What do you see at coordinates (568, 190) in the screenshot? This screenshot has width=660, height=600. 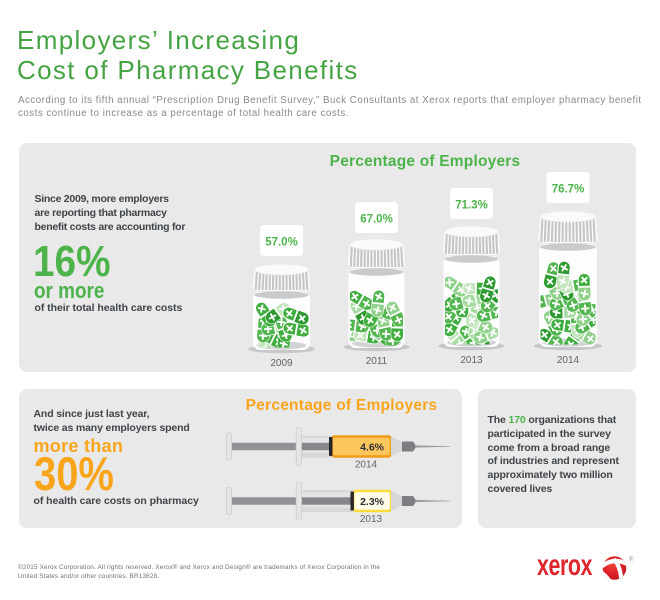 I see `svg-text: 76.7%` at bounding box center [568, 190].